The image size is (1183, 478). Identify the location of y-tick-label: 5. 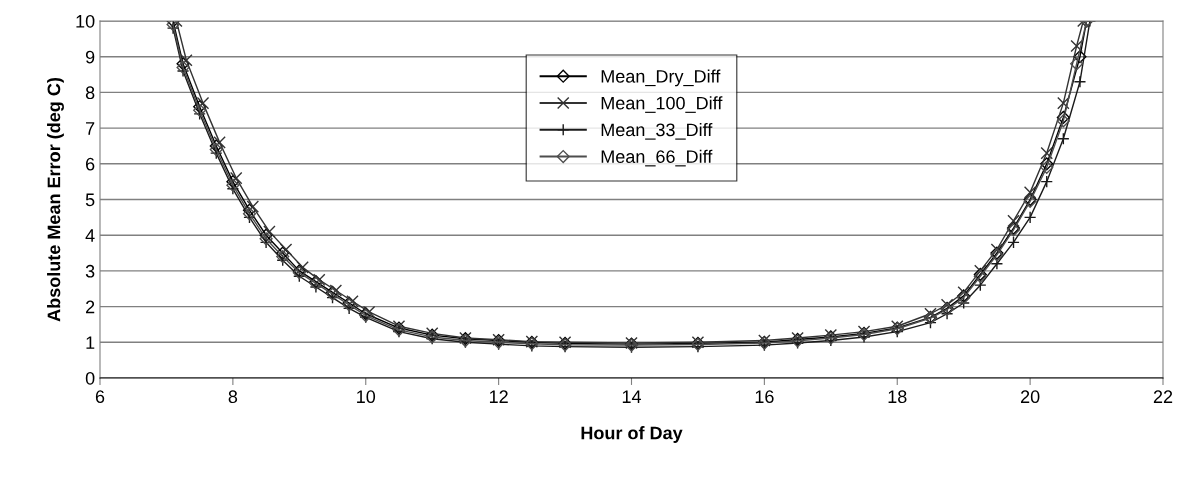
(90, 200).